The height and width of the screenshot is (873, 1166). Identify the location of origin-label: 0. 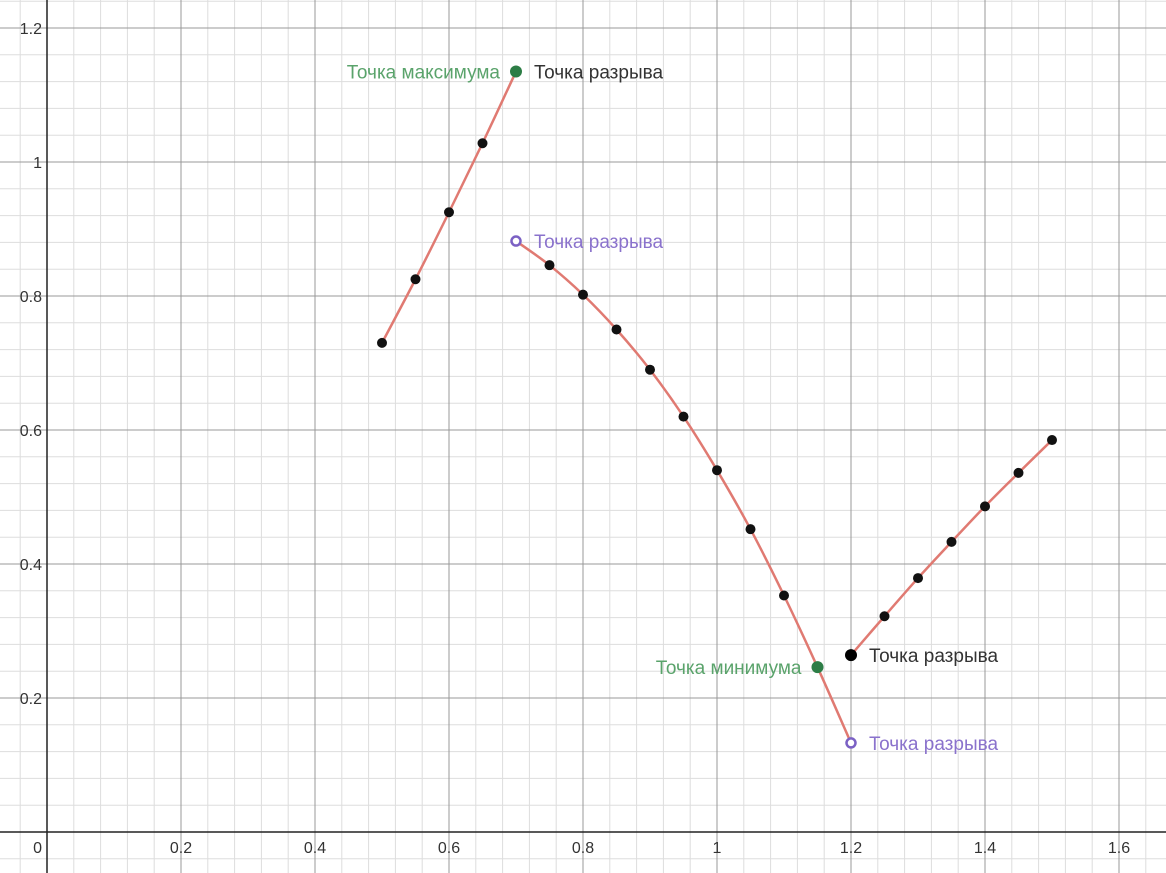
(37, 848).